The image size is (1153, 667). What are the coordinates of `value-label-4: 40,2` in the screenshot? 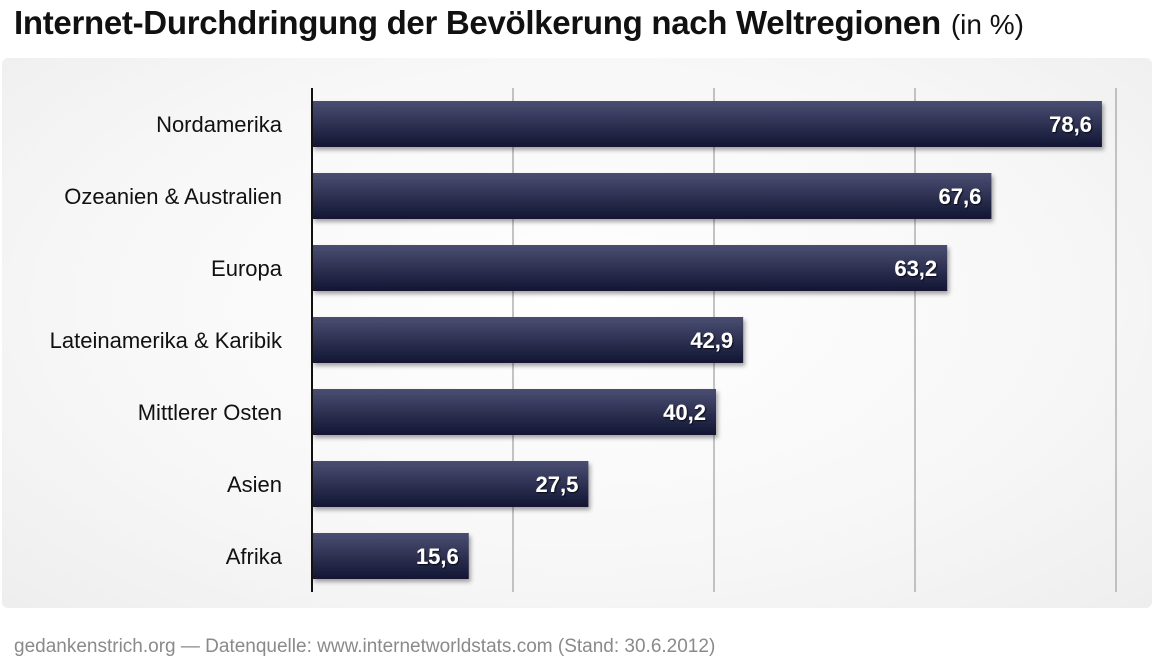 It's located at (684, 412).